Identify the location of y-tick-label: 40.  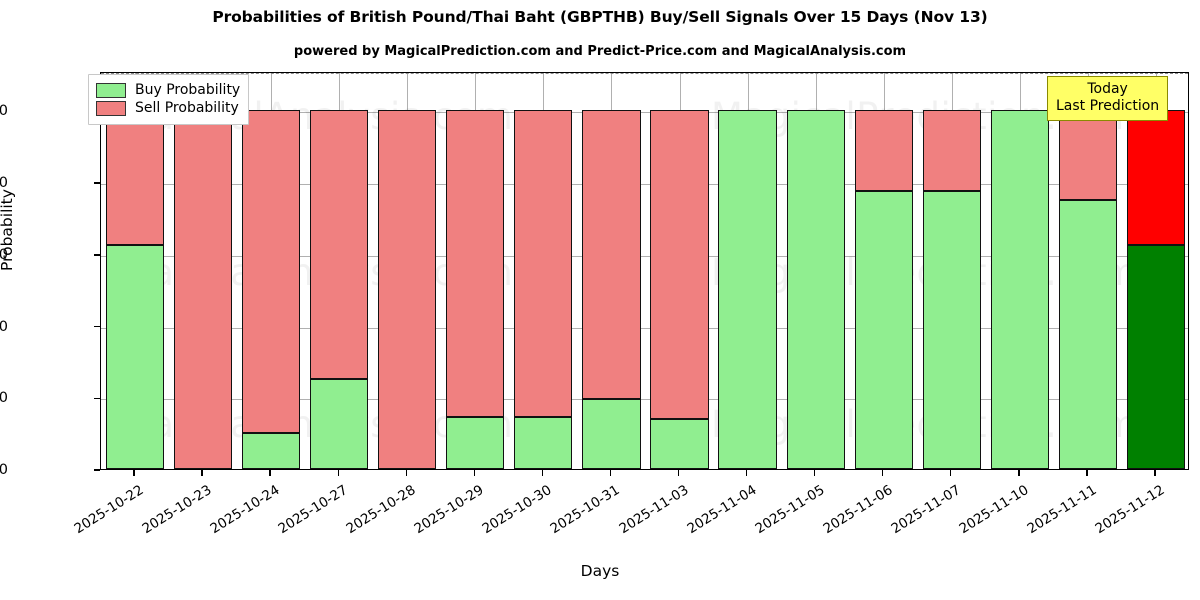
(4, 326).